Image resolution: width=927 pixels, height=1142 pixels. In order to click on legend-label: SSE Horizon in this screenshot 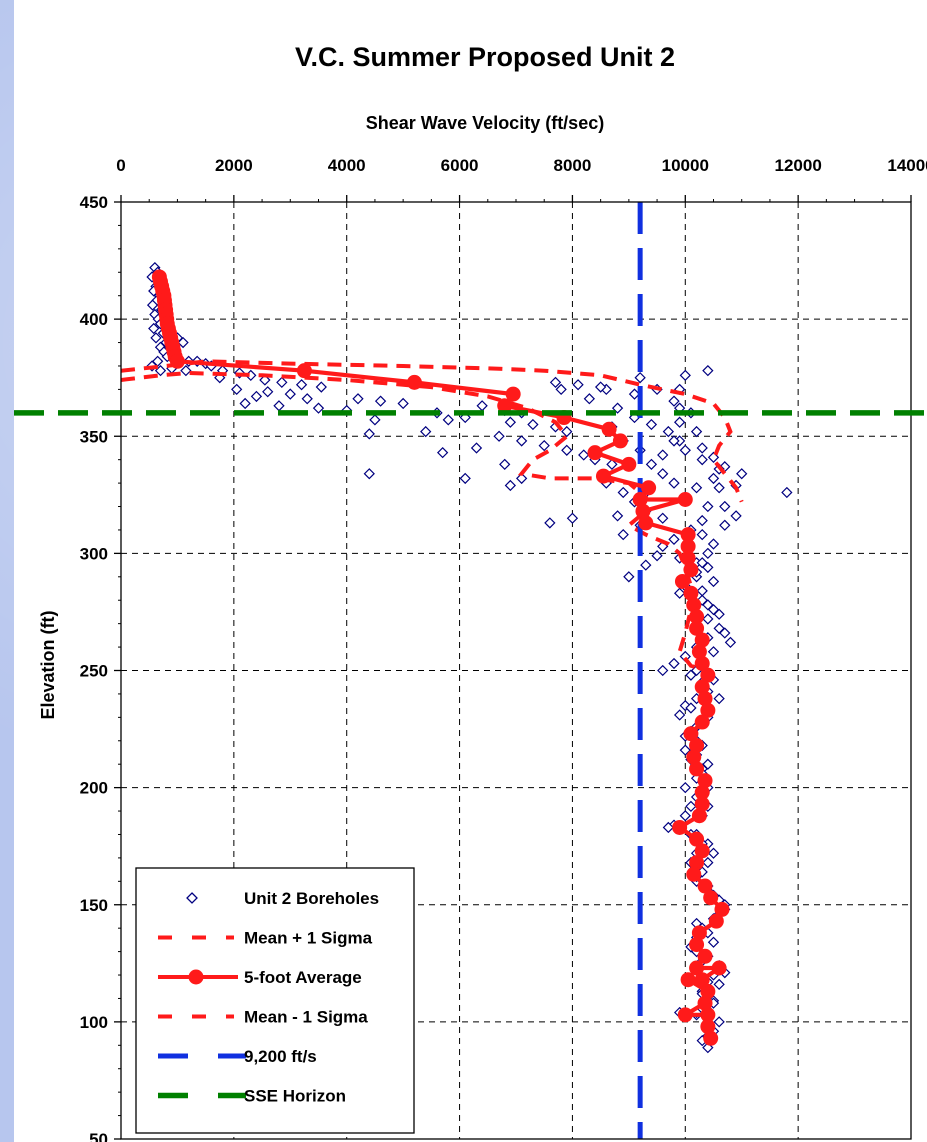, I will do `click(295, 1096)`.